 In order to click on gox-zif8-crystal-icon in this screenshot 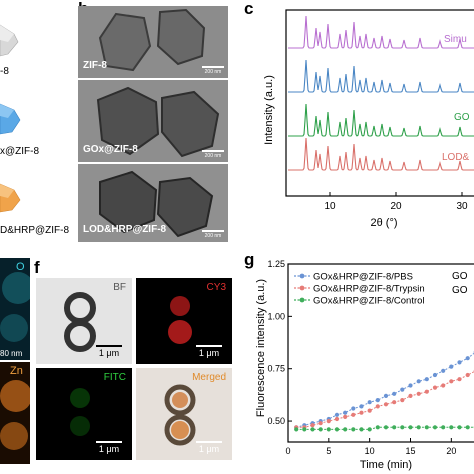, I will do `click(10, 119)`.